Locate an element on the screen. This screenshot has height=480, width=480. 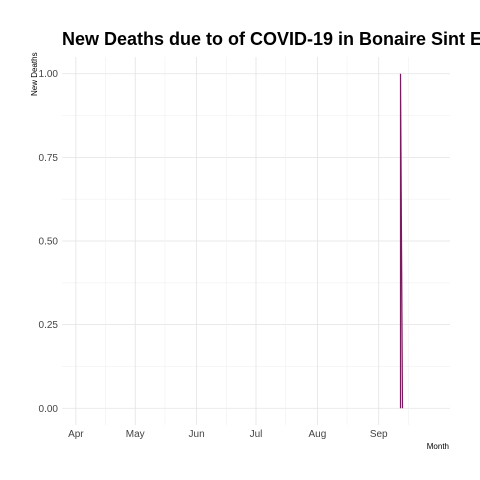
x-tick-labels: Apr May Jun Jul Aug Sep is located at coordinates (228, 434).